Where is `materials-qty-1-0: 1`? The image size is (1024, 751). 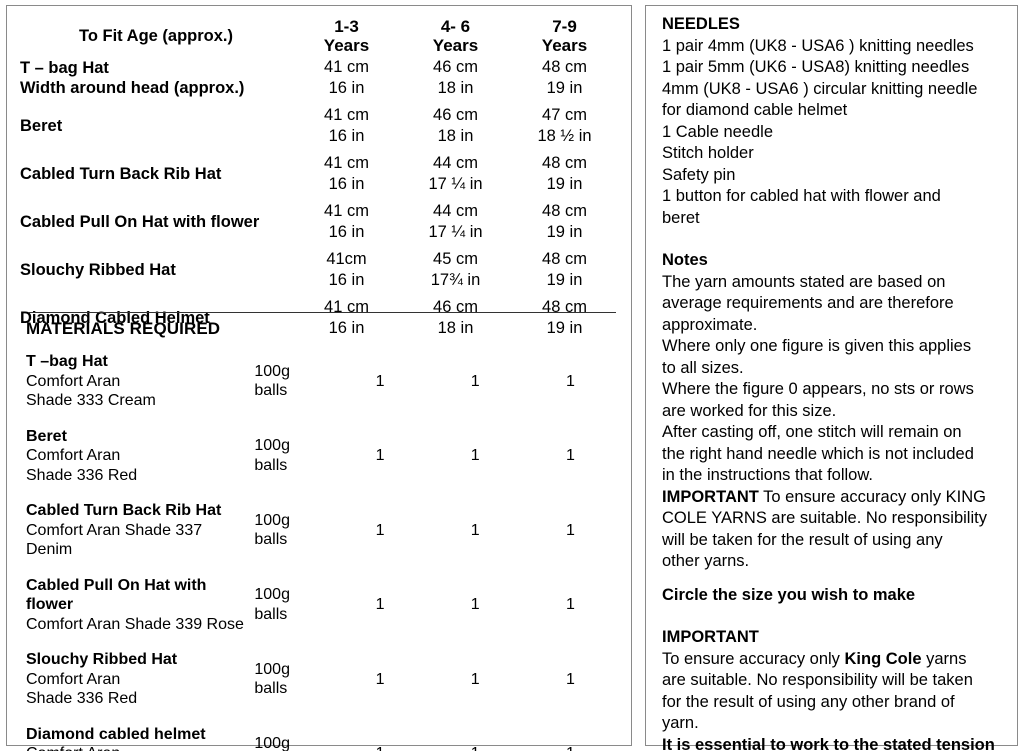
materials-qty-1-0: 1 is located at coordinates (380, 455).